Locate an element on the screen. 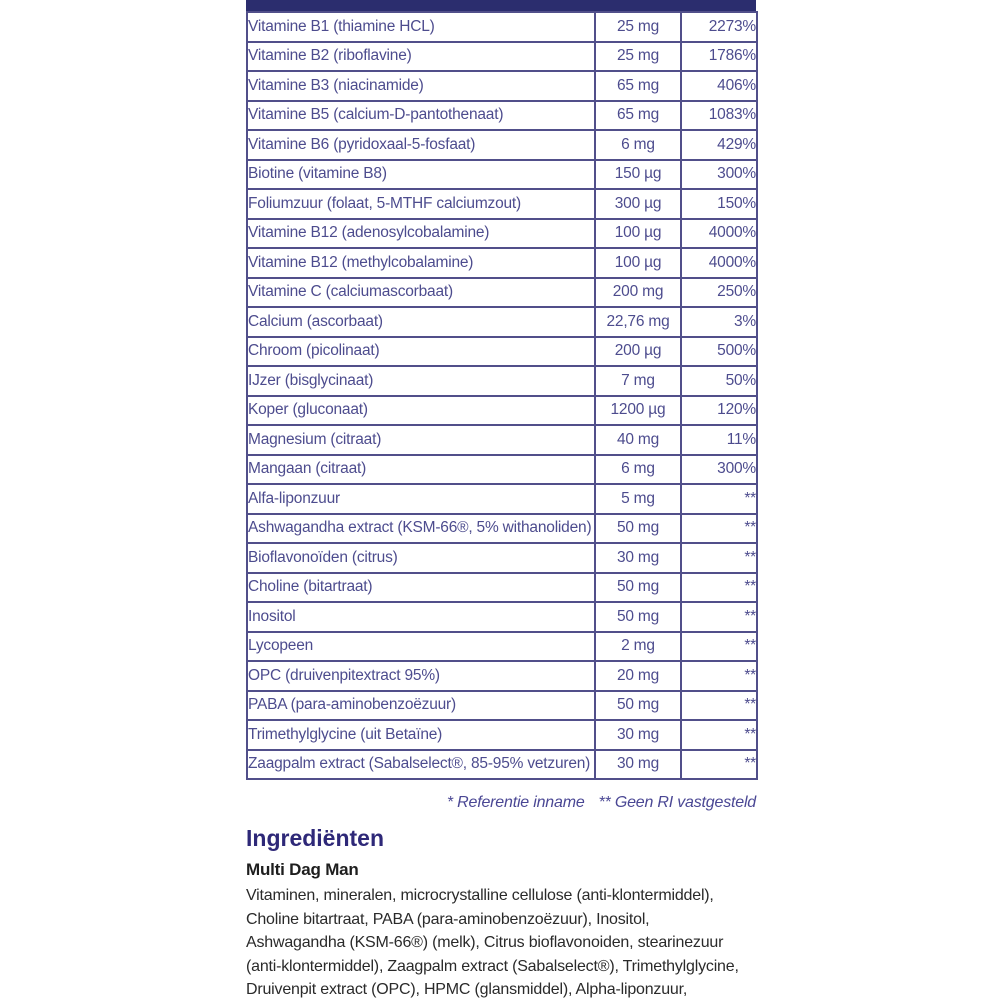 This screenshot has height=1002, width=1000. product-name: Multi Dag Man is located at coordinates (302, 869).